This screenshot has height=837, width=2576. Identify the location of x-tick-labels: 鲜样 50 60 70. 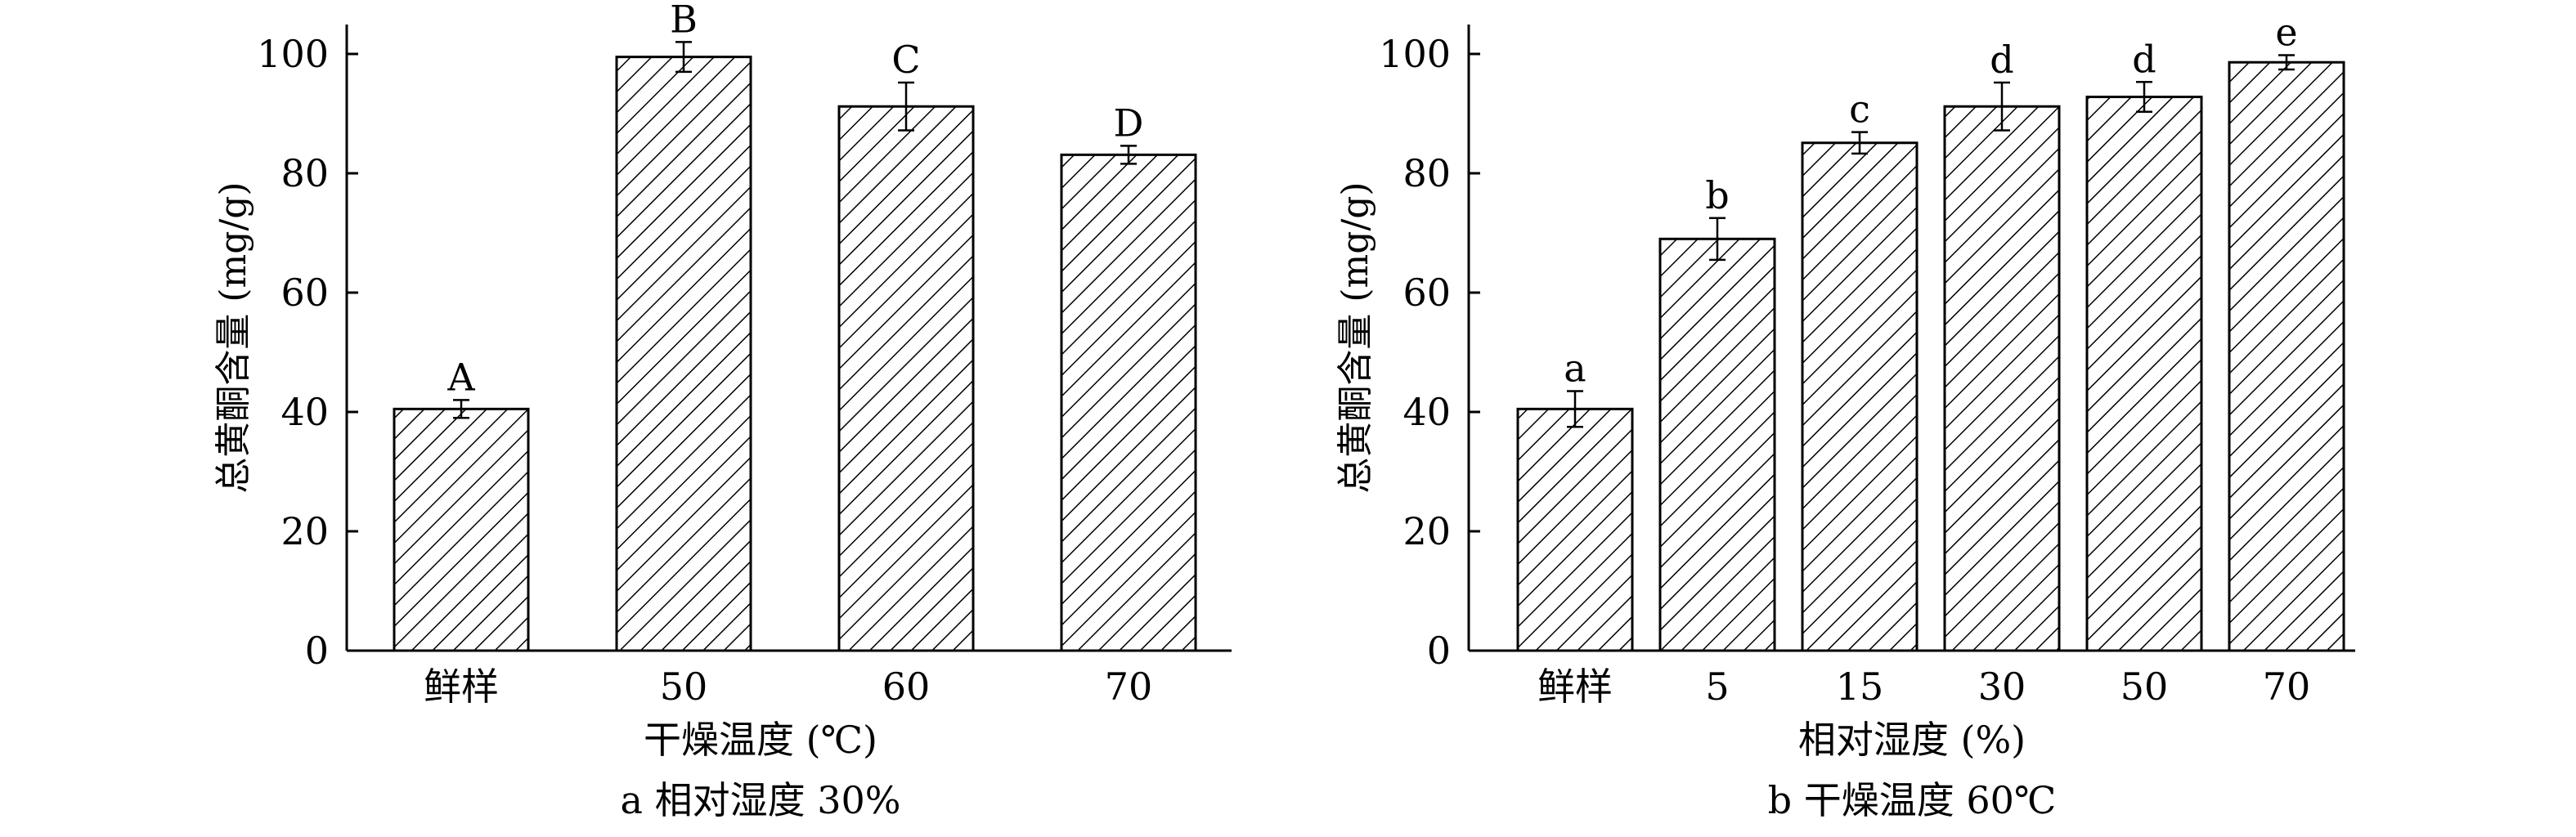
(788, 687).